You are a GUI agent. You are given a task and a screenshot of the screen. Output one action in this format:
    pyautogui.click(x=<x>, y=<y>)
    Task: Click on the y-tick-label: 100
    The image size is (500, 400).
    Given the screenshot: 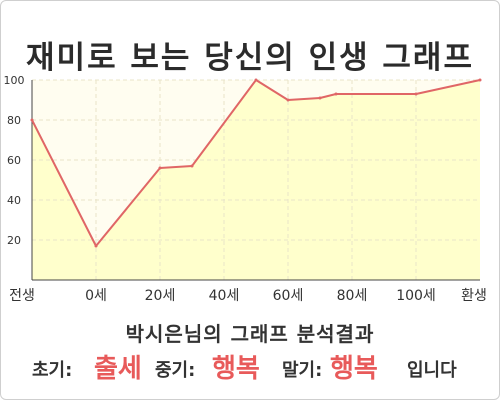 What is the action you would take?
    pyautogui.click(x=14, y=80)
    